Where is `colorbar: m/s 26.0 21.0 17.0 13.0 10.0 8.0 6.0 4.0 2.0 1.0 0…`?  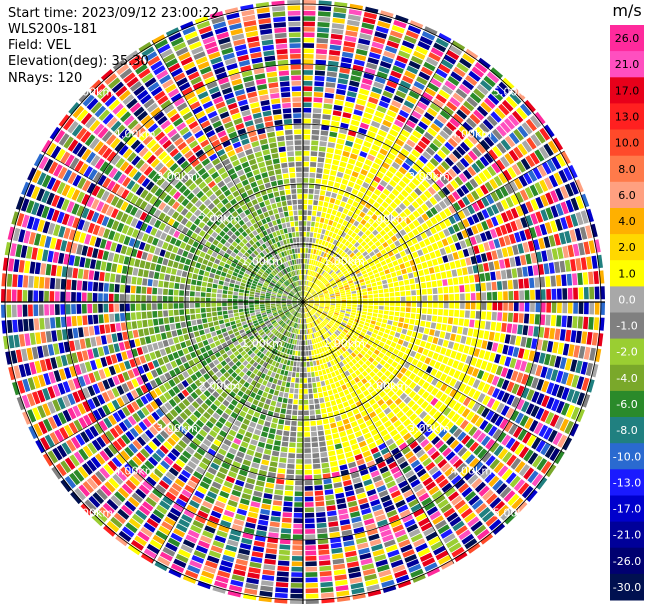
colorbar: m/s 26.0 21.0 17.0 13.0 10.0 8.0 6.0 4.0 2.0 1.0 0… is located at coordinates (627, 301).